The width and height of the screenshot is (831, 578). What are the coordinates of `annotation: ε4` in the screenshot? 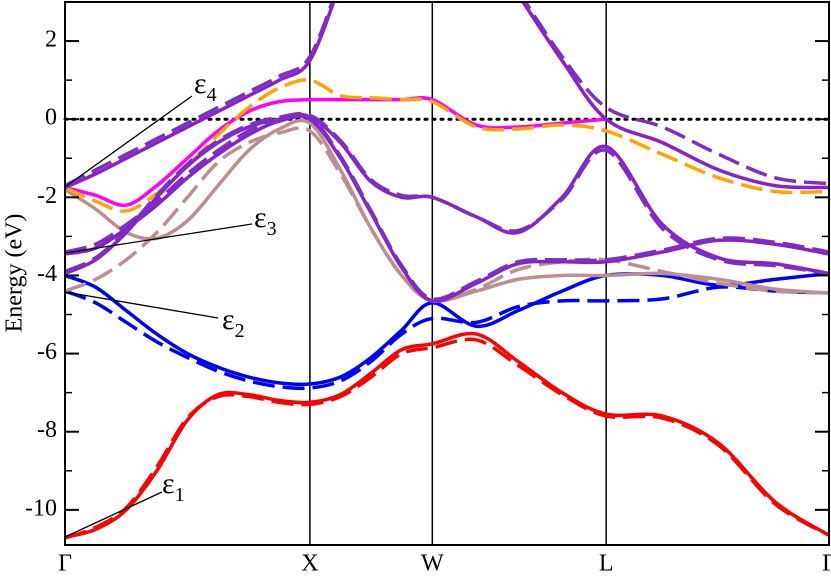 It's located at (205, 86).